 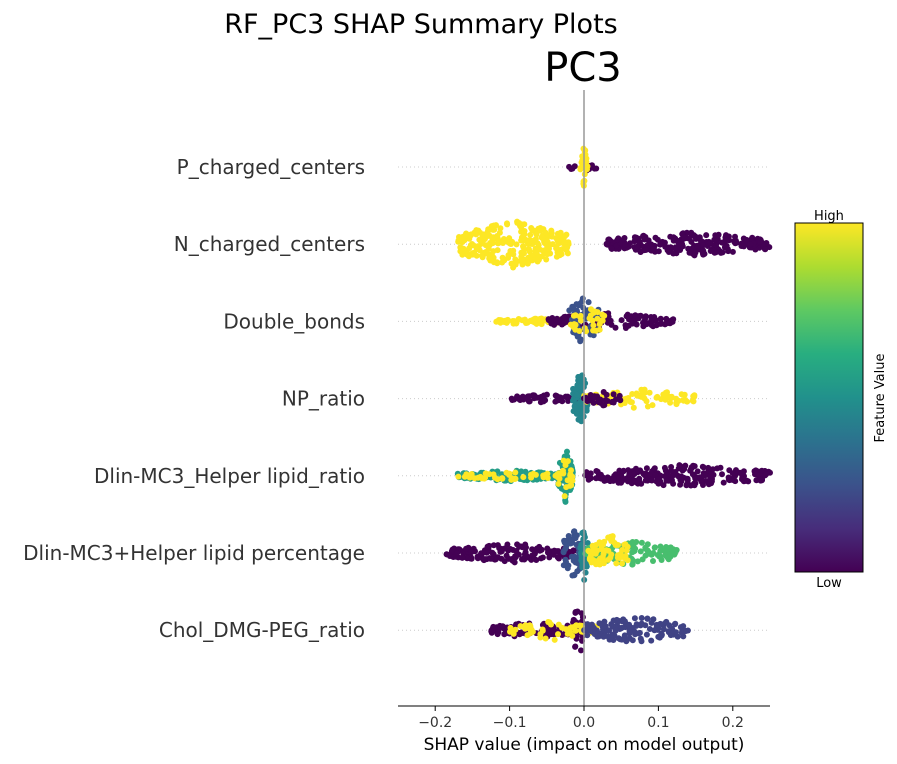 What do you see at coordinates (658, 723) in the screenshot?
I see `x-tick-label: 0.1` at bounding box center [658, 723].